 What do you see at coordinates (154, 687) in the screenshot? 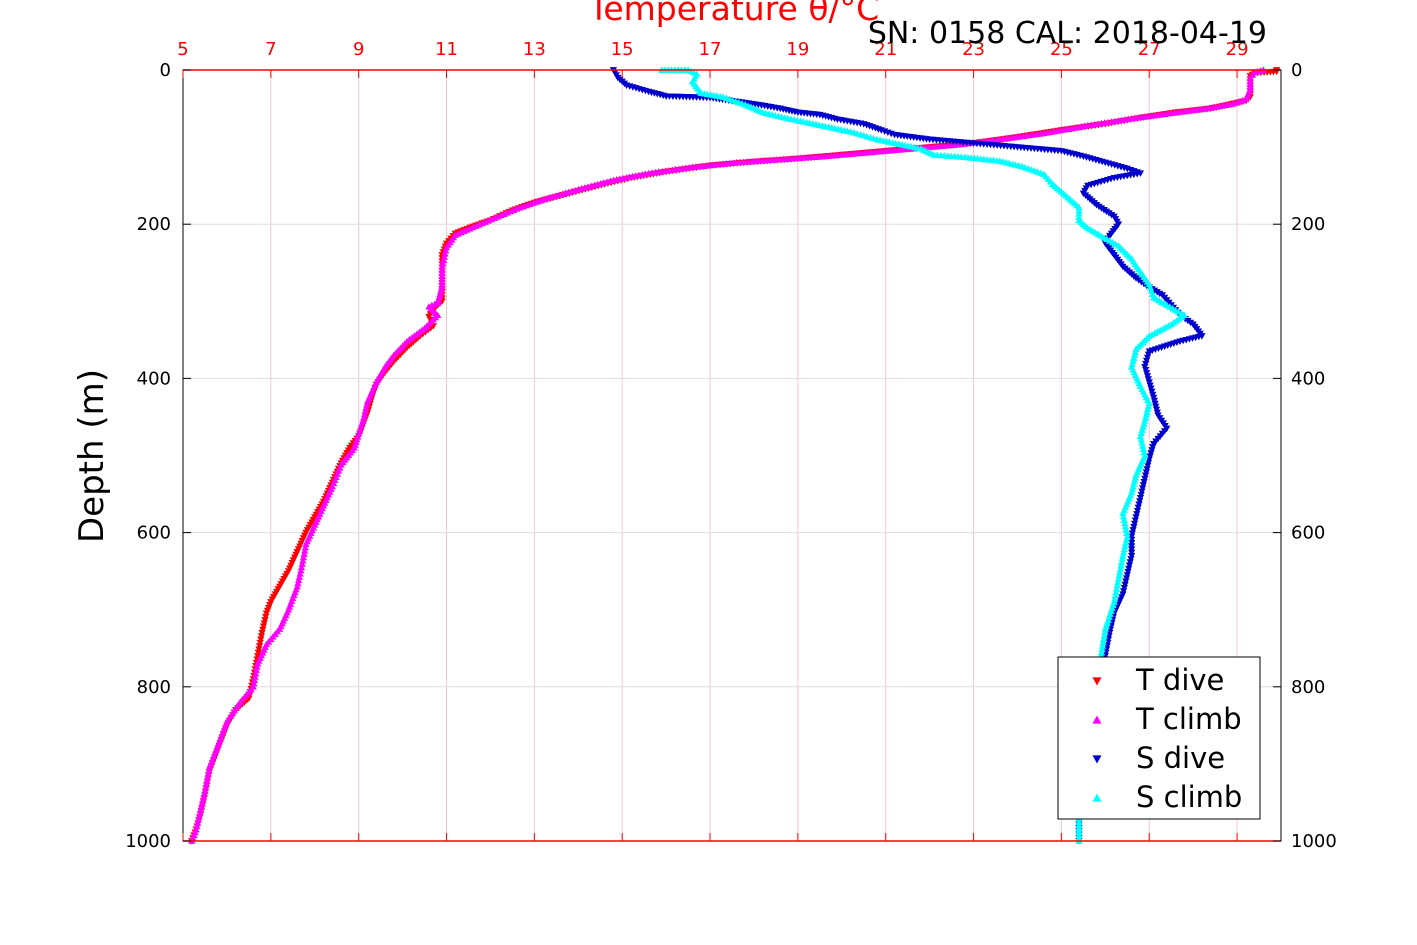
I see `y-tick-label-left: 800` at bounding box center [154, 687].